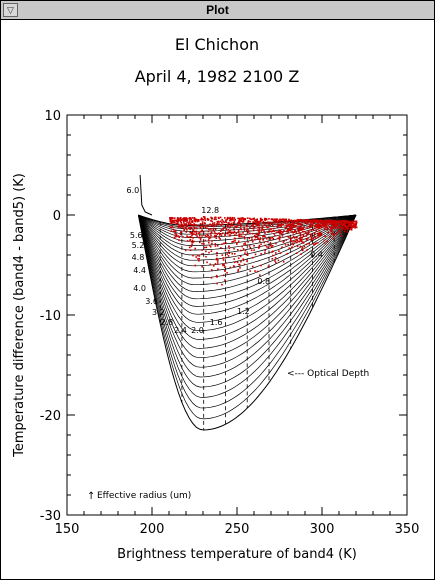  What do you see at coordinates (328, 374) in the screenshot?
I see `optical-depth-annotation: <--- Optical Depth` at bounding box center [328, 374].